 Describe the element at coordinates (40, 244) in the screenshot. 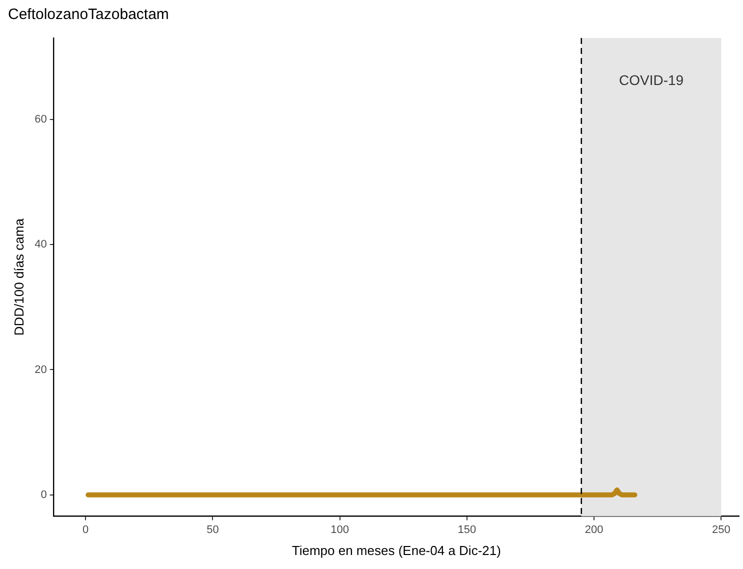

I see `y-tick-label: 40` at that location.